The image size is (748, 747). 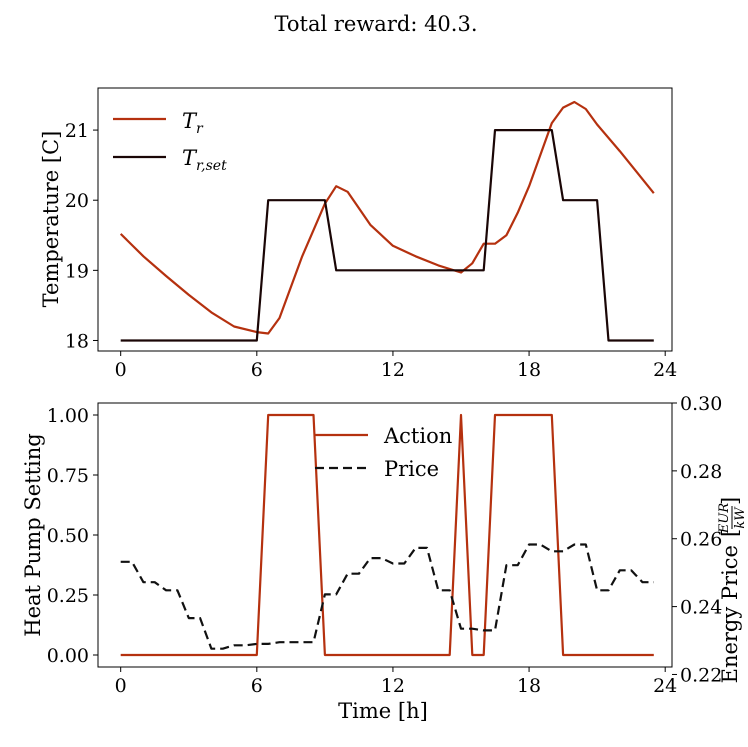 I want to click on y-tick-label: 20, so click(x=77, y=201).